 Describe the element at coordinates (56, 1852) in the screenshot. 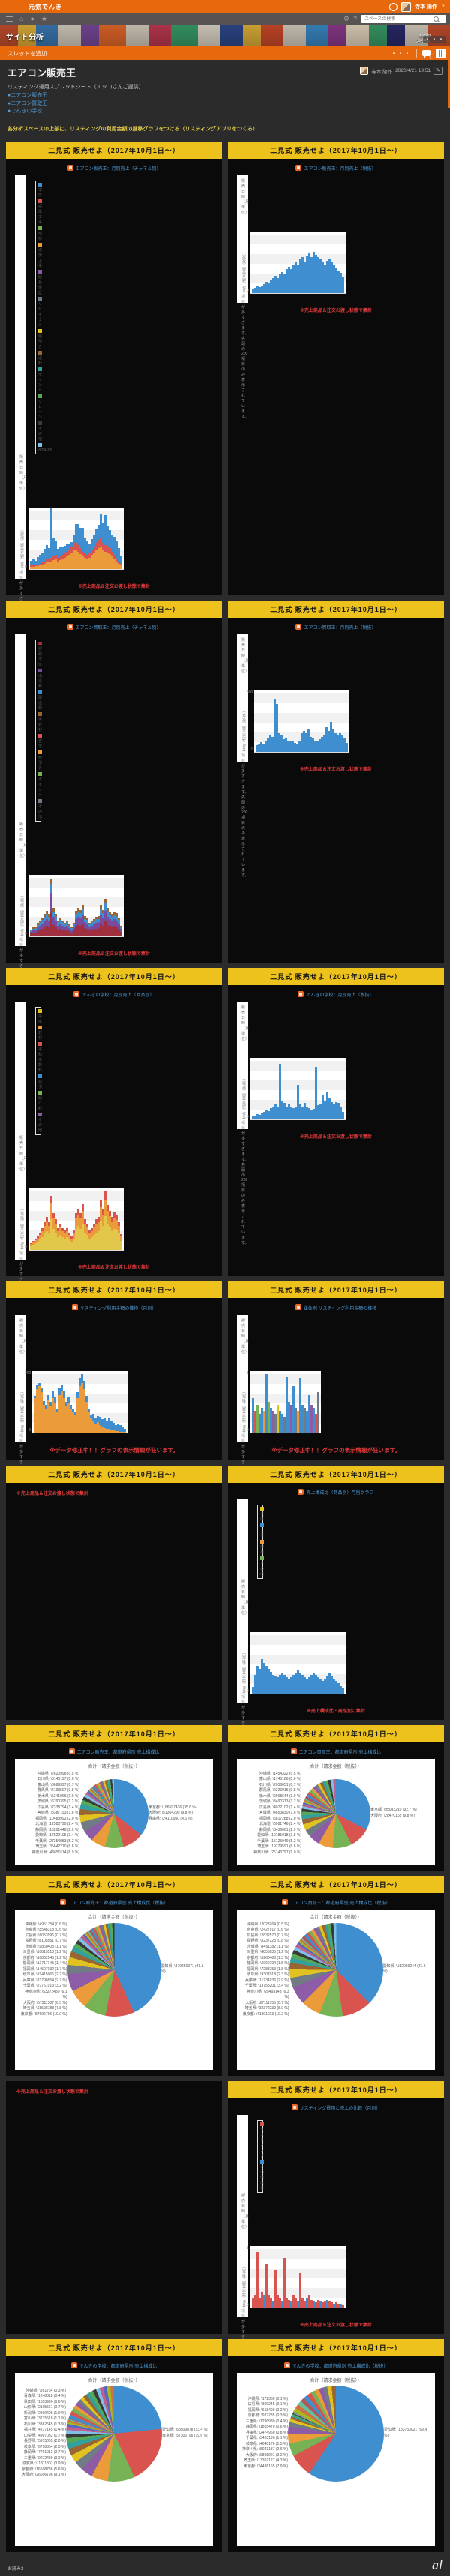

I see `pie-label: 神奈川県: \46650114 (8.9 %)` at that location.